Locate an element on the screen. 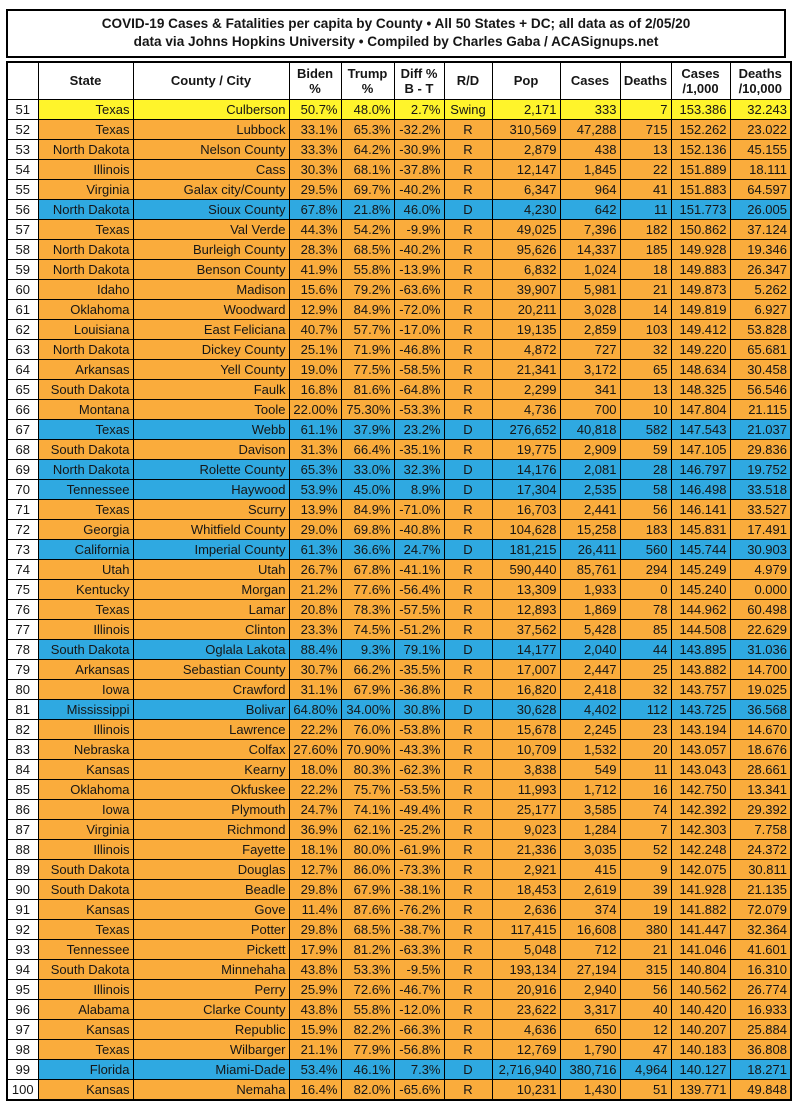 The height and width of the screenshot is (1103, 795). cell-deaths: 56 is located at coordinates (645, 989).